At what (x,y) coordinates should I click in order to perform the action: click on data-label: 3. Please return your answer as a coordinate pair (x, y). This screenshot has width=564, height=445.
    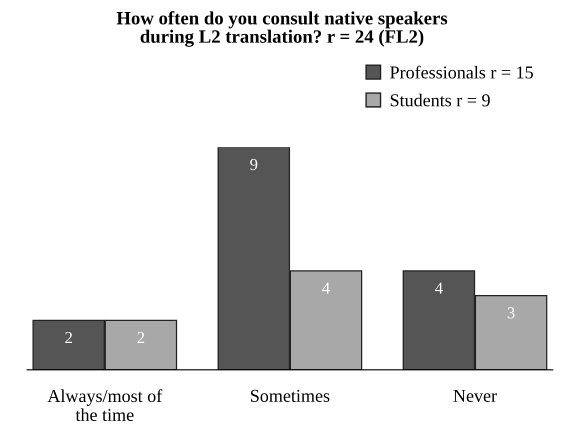
    Looking at the image, I should click on (511, 312).